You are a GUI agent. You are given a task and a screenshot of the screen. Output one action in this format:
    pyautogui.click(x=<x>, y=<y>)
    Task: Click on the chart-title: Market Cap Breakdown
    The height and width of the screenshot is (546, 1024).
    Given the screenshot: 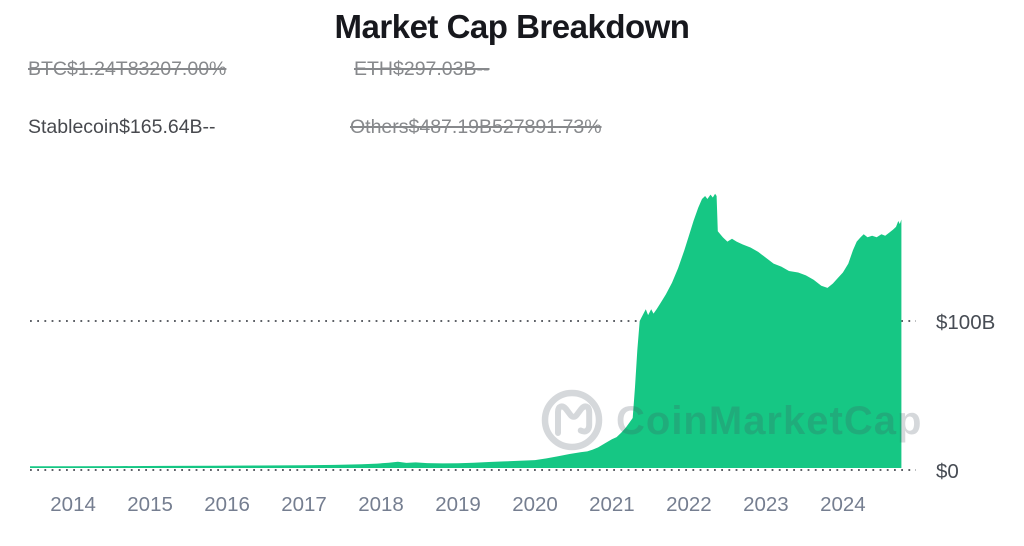 What is the action you would take?
    pyautogui.click(x=512, y=26)
    